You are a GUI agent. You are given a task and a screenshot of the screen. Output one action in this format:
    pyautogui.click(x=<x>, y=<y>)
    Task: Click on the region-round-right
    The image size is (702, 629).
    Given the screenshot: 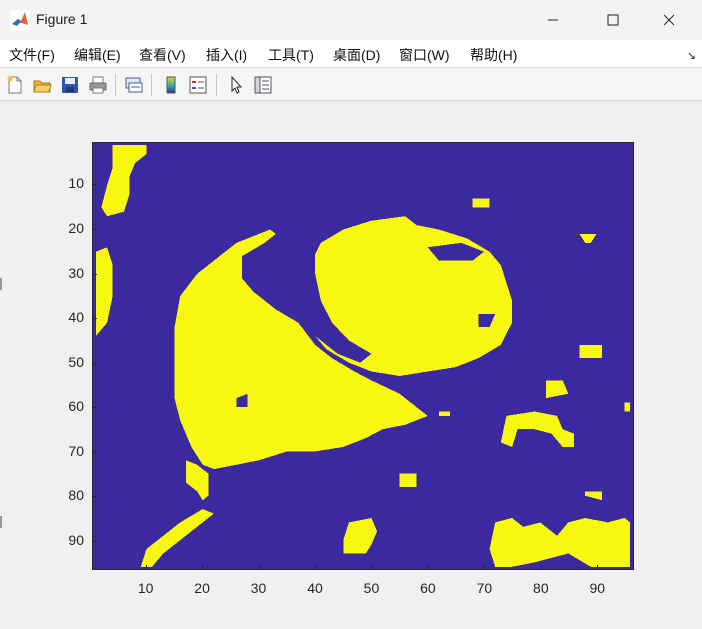 What is the action you would take?
    pyautogui.click(x=408, y=296)
    